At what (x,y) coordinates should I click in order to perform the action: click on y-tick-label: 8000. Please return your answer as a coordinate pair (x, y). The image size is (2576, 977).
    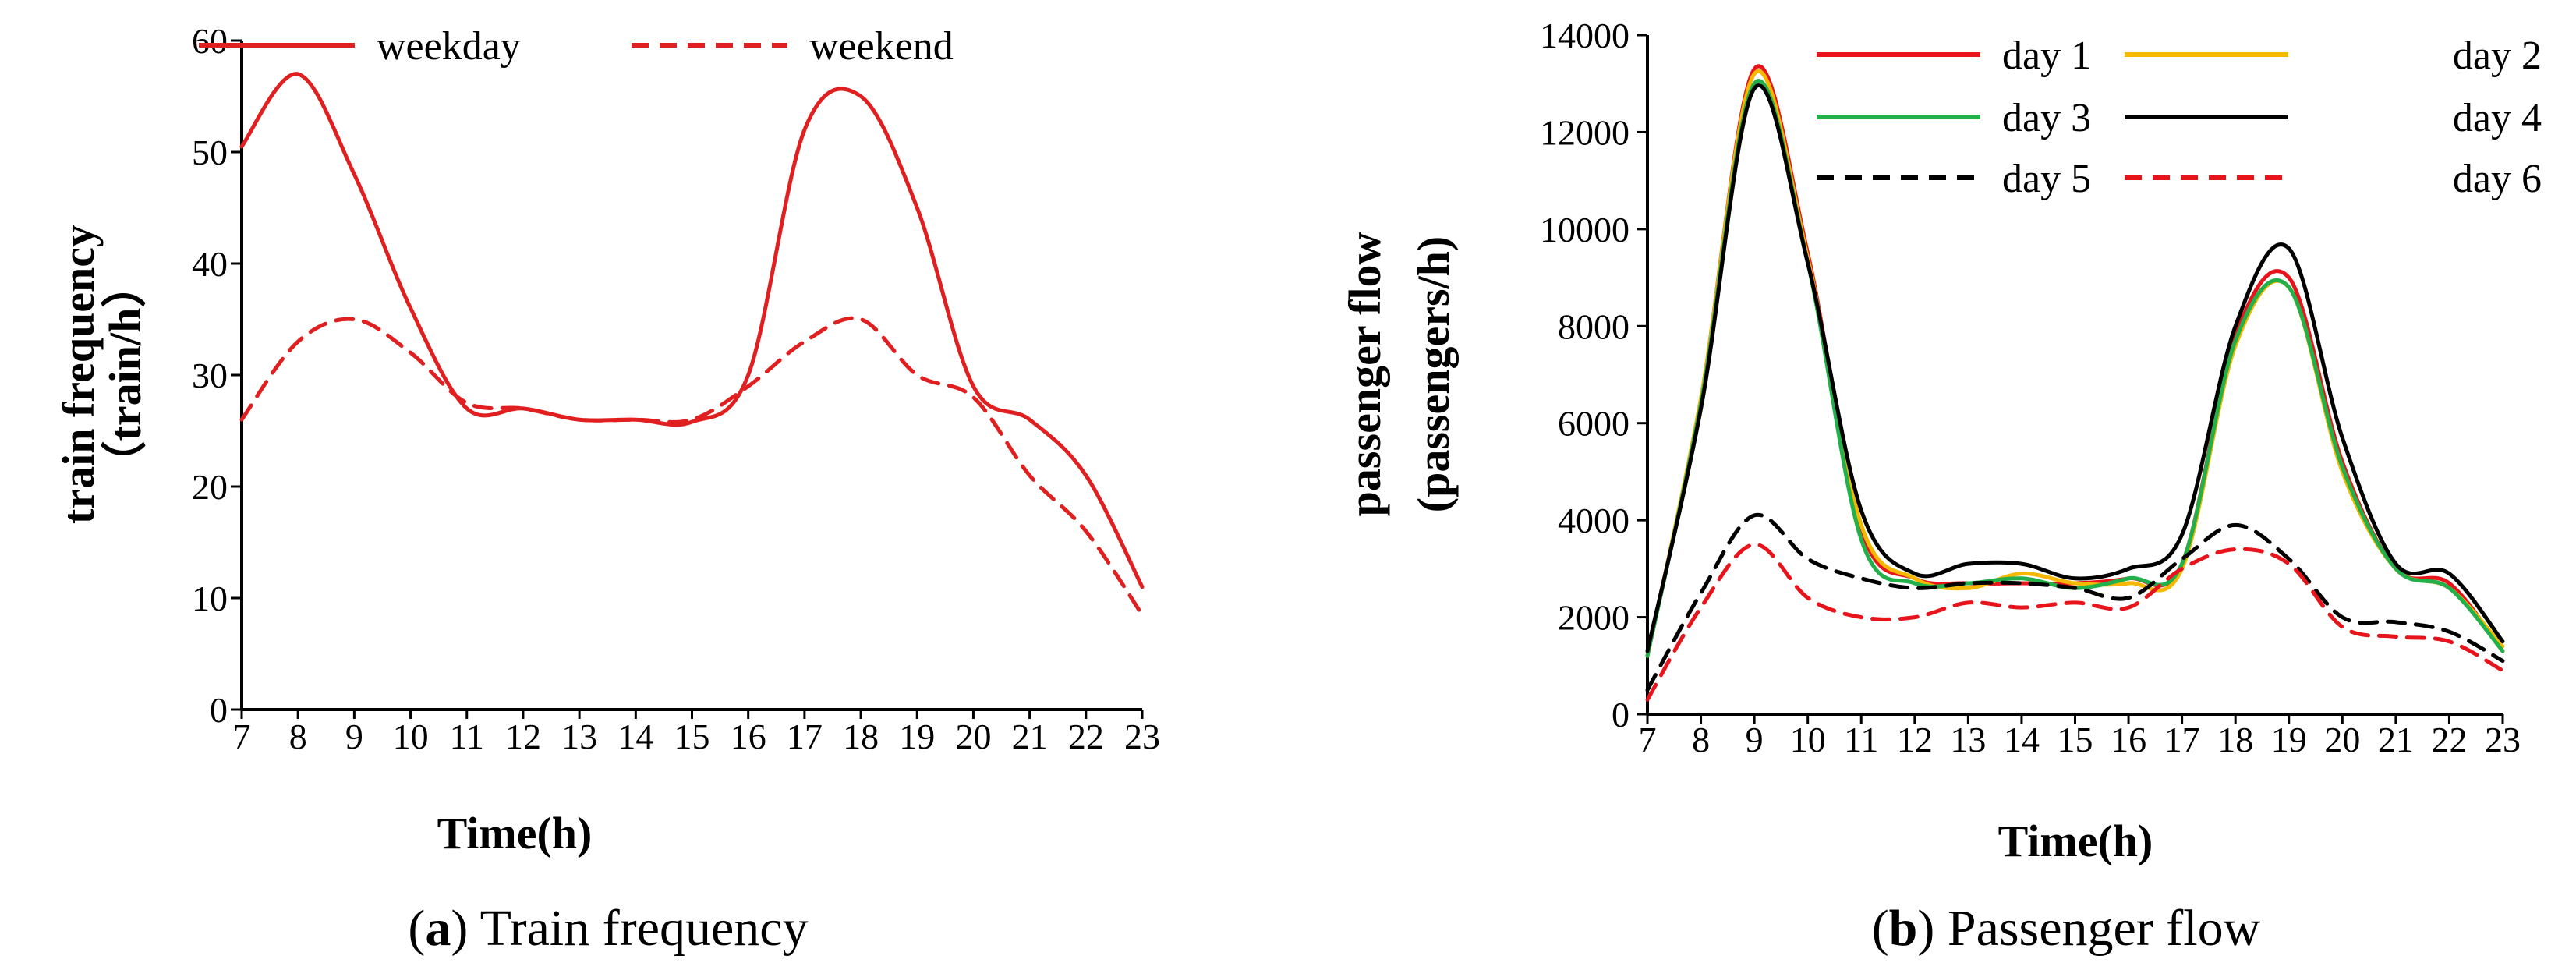
    Looking at the image, I should click on (1593, 326).